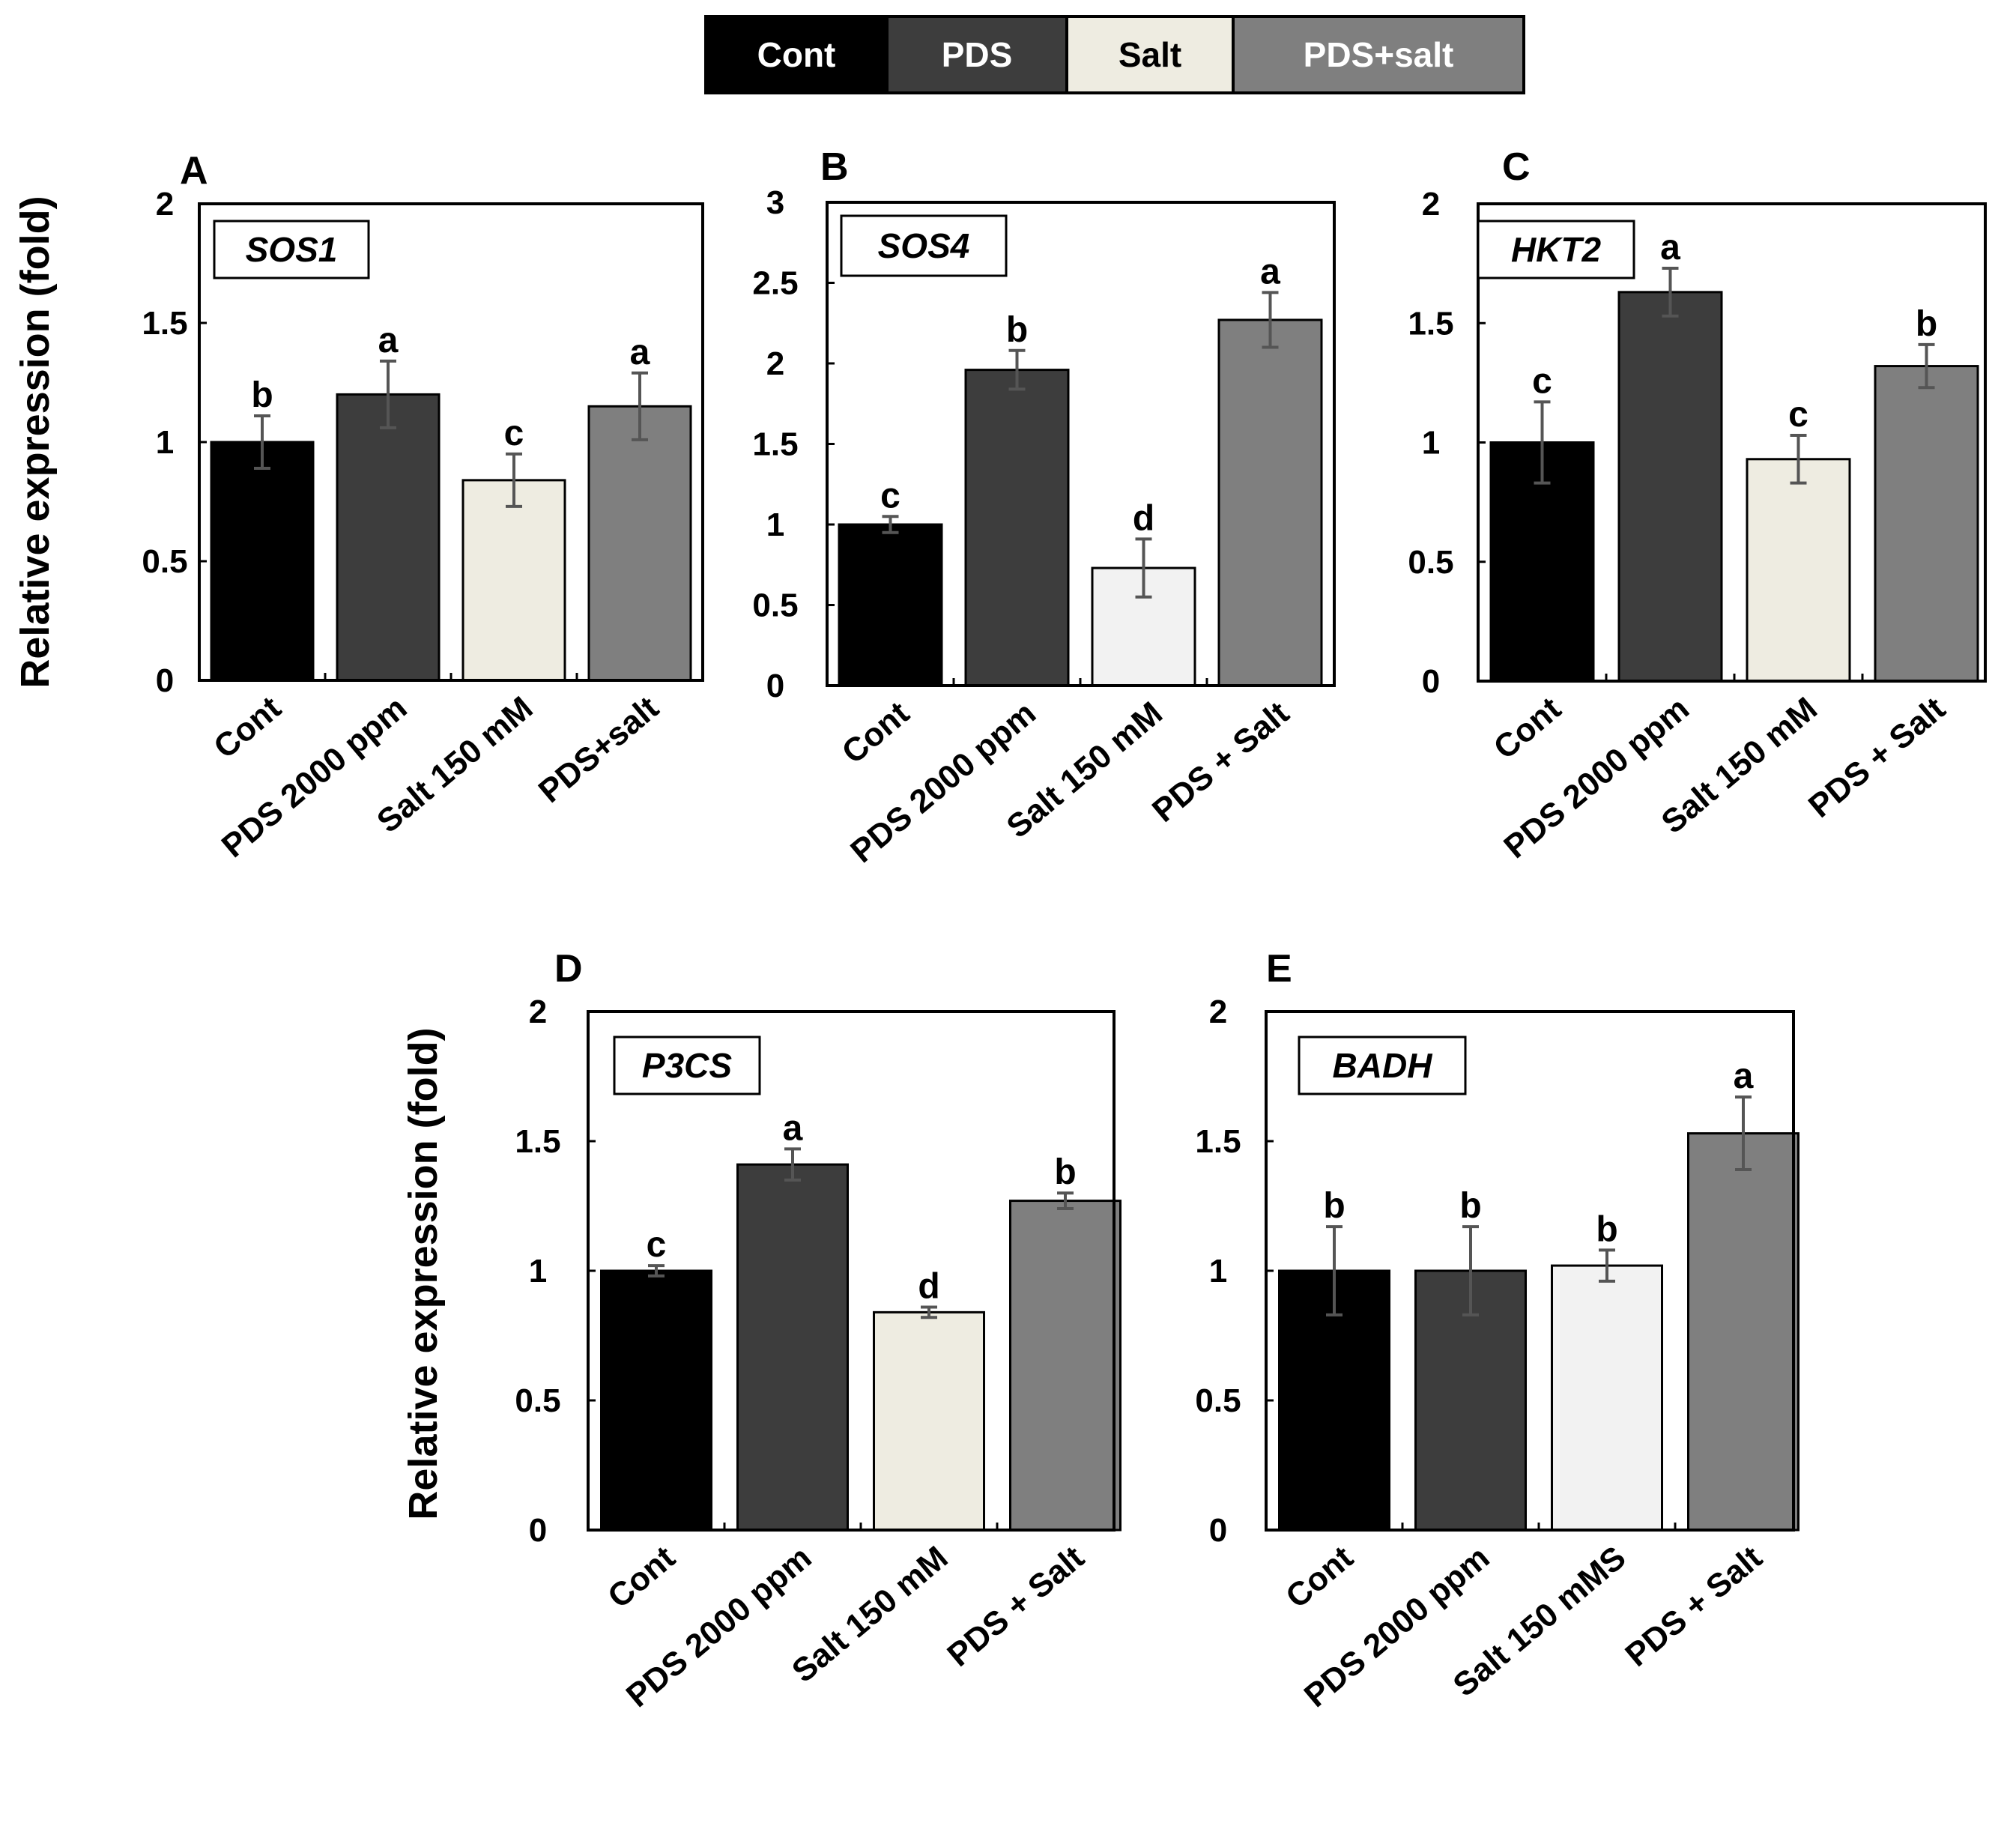 The height and width of the screenshot is (1823, 2016). What do you see at coordinates (640, 353) in the screenshot?
I see `significance-label-A-3: a` at bounding box center [640, 353].